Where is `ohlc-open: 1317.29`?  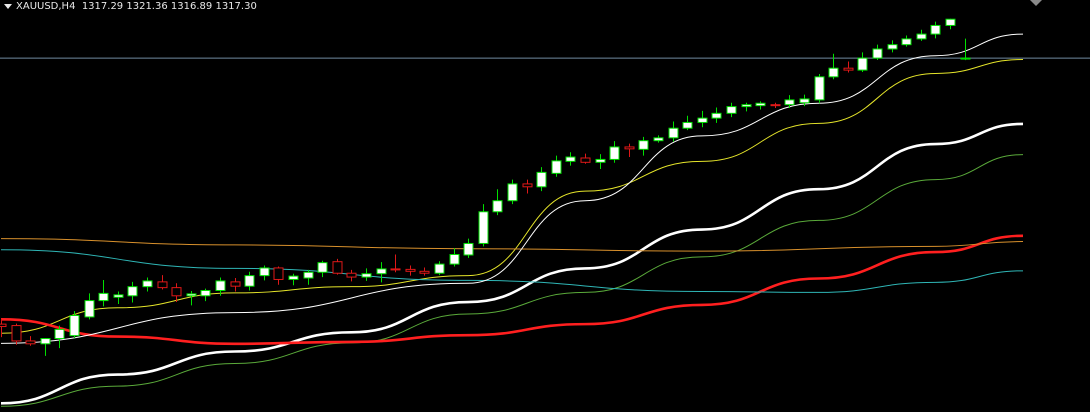
ohlc-open: 1317.29 is located at coordinates (102, 6).